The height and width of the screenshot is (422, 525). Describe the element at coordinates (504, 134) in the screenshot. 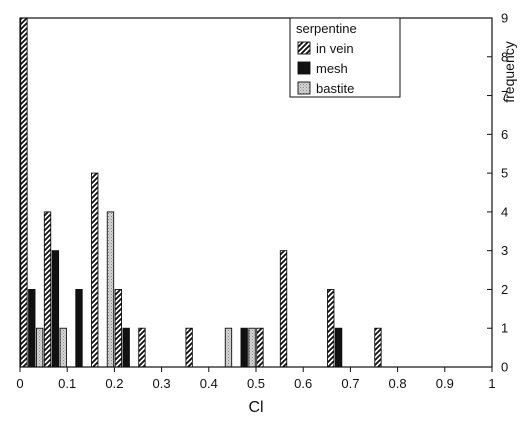

I see `y-tick-label: 6` at that location.